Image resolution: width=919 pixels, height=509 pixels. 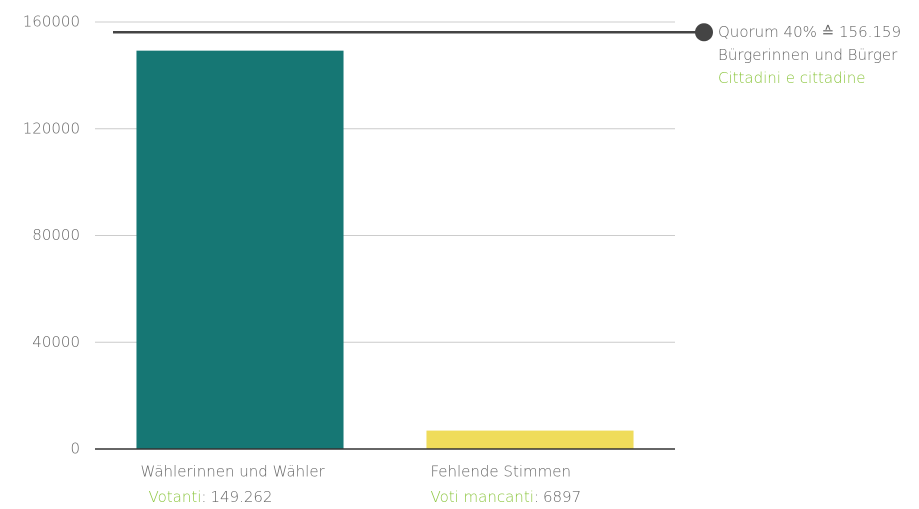 I want to click on value-label: Voti mancanti: 6897, so click(x=505, y=497).